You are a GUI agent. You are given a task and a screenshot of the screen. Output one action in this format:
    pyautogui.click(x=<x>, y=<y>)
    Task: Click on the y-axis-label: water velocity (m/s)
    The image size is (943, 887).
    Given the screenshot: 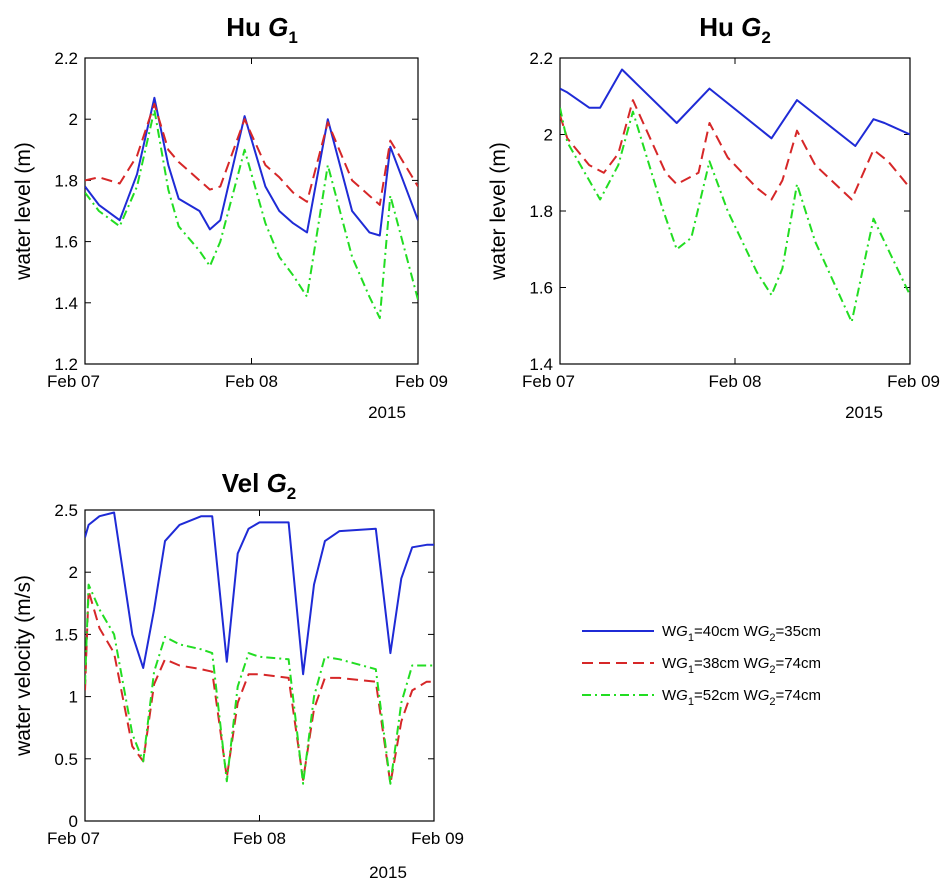 What is the action you would take?
    pyautogui.click(x=23, y=666)
    